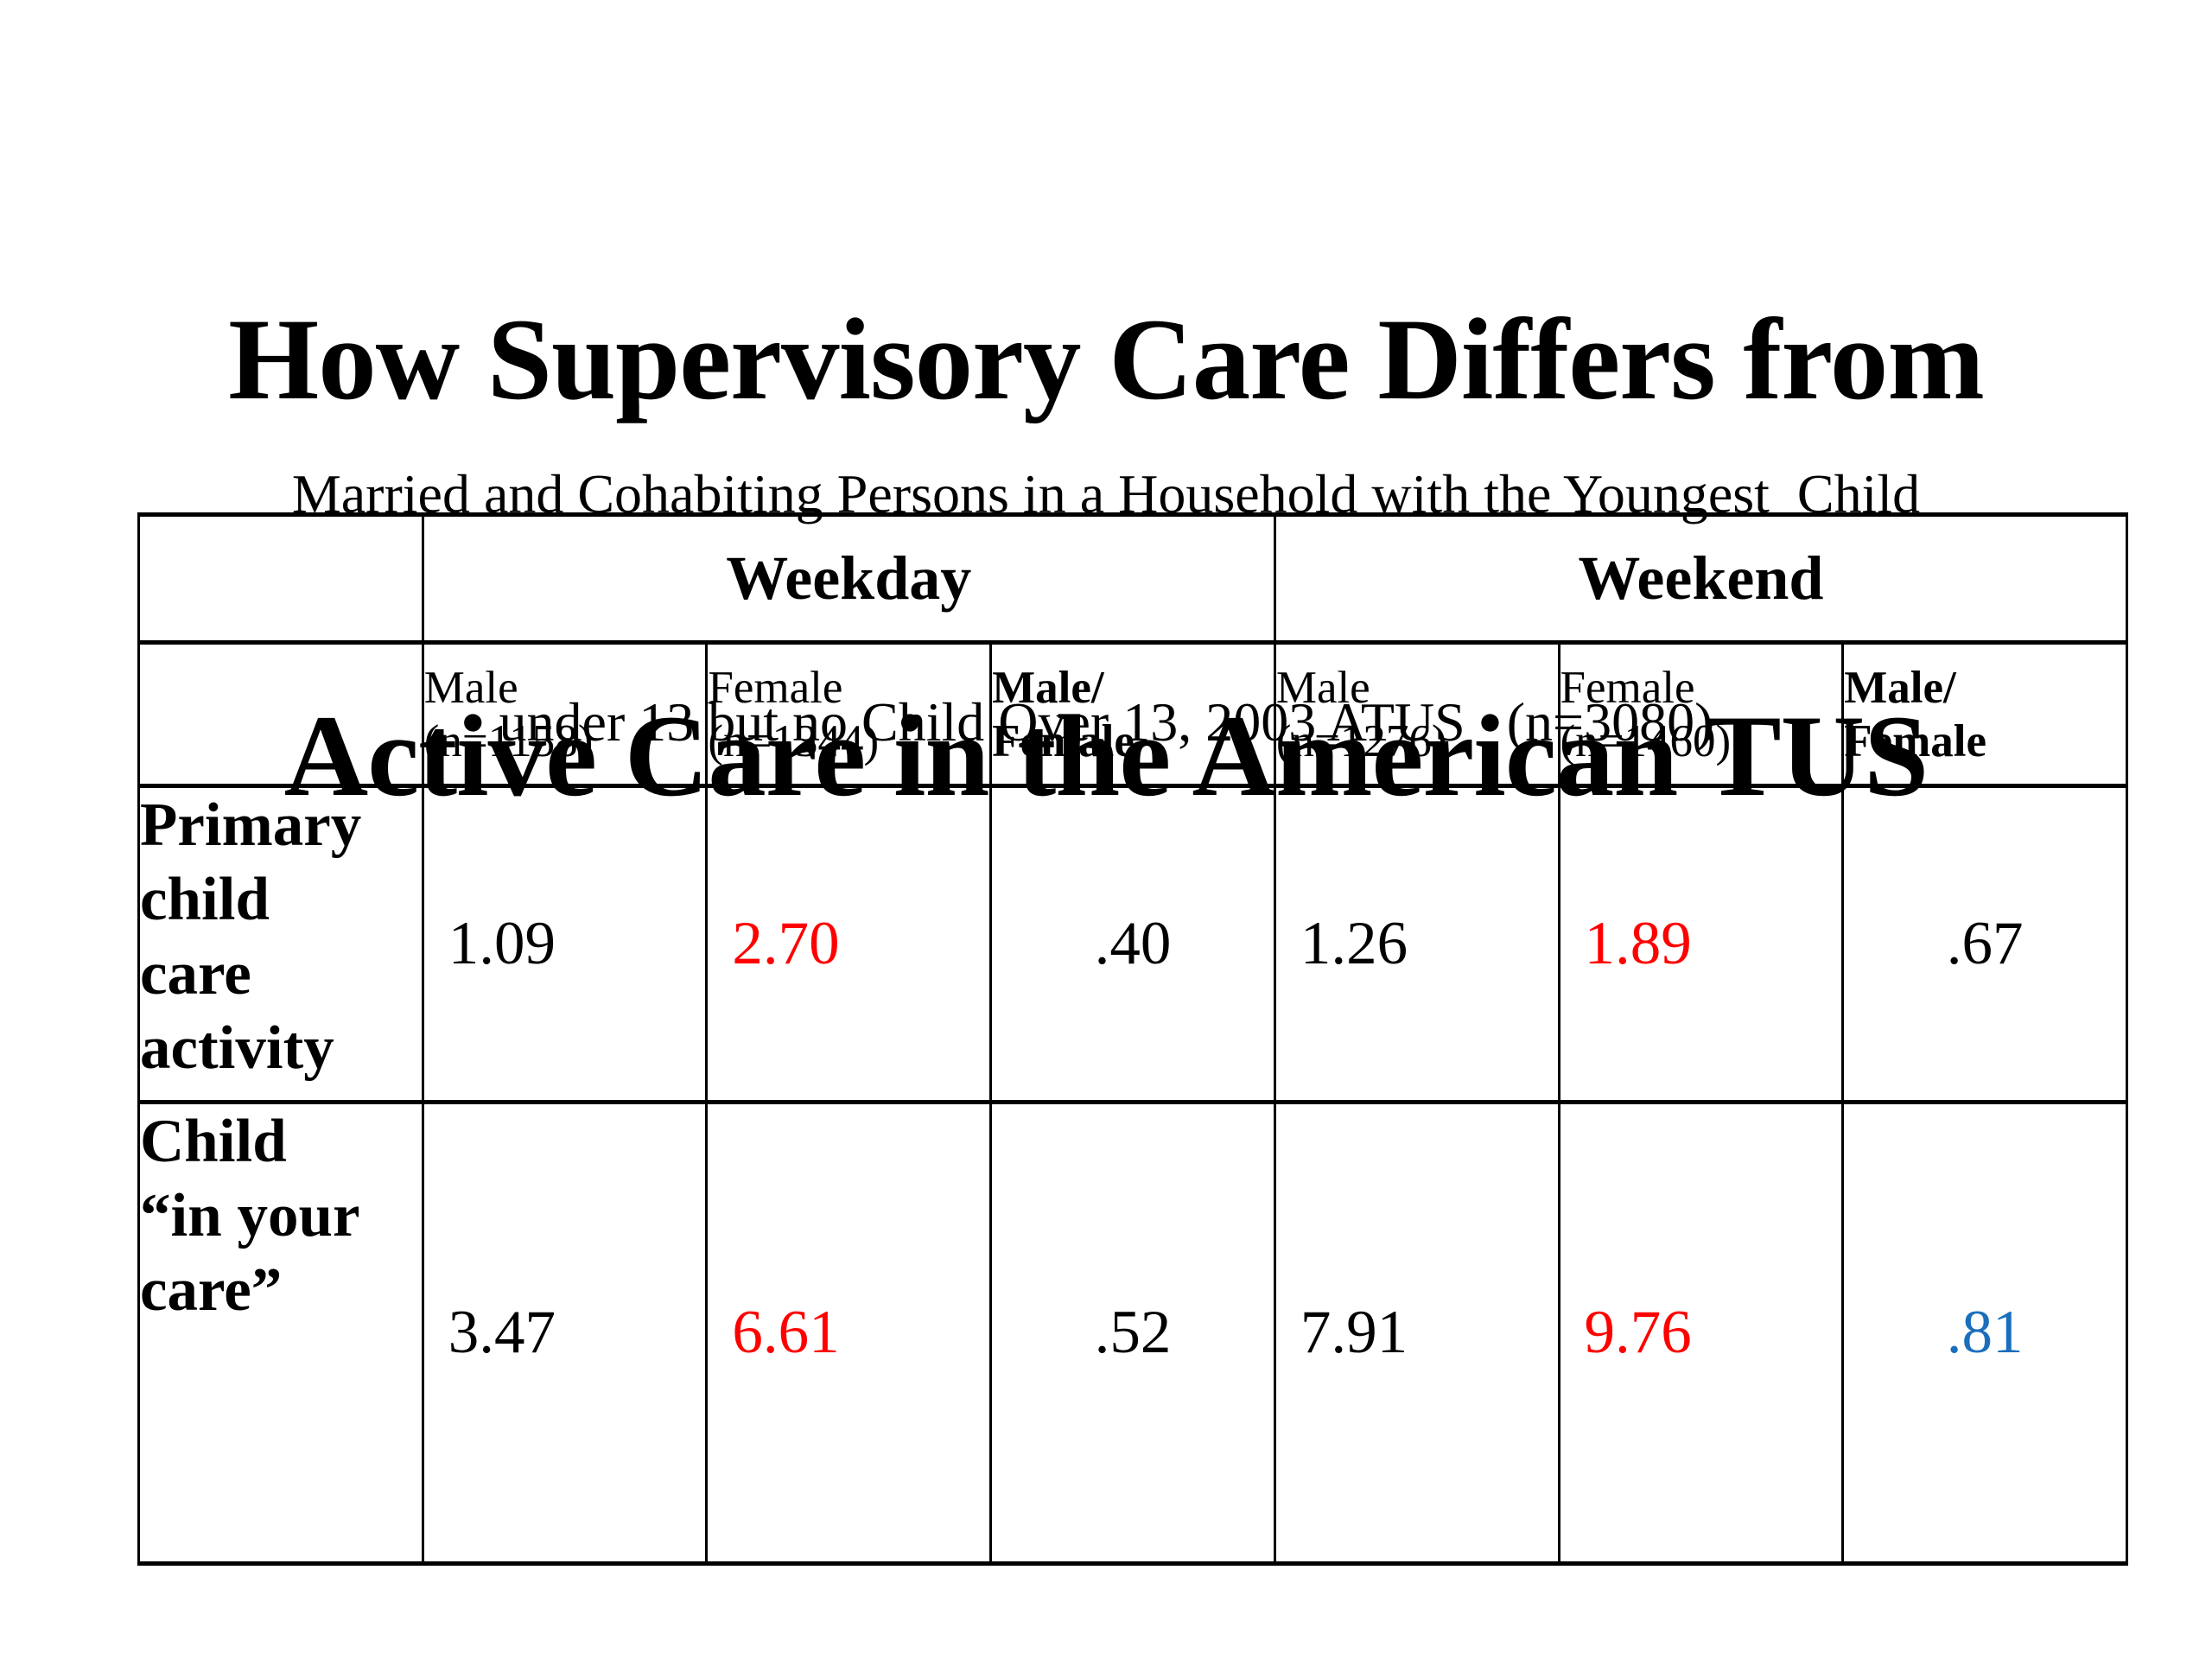  I want to click on value-cell: .52, so click(1132, 1333).